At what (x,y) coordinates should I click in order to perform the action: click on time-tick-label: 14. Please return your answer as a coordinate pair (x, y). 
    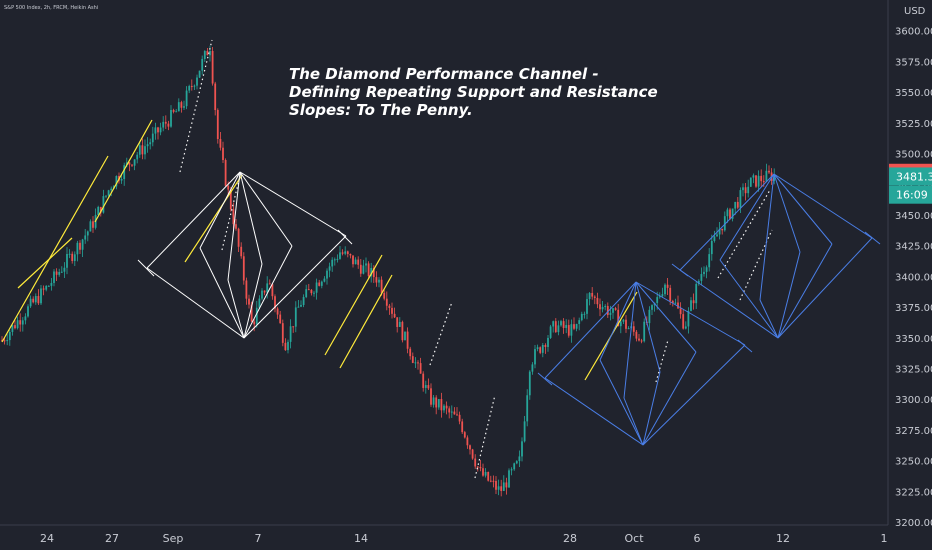
    Looking at the image, I should click on (361, 538).